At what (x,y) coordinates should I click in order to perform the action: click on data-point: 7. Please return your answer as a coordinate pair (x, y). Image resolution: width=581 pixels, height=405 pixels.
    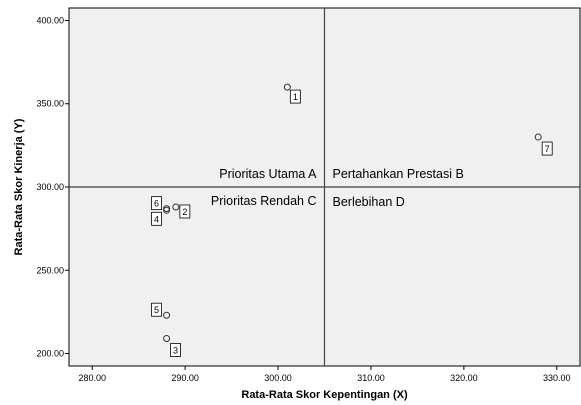
    Looking at the image, I should click on (543, 144).